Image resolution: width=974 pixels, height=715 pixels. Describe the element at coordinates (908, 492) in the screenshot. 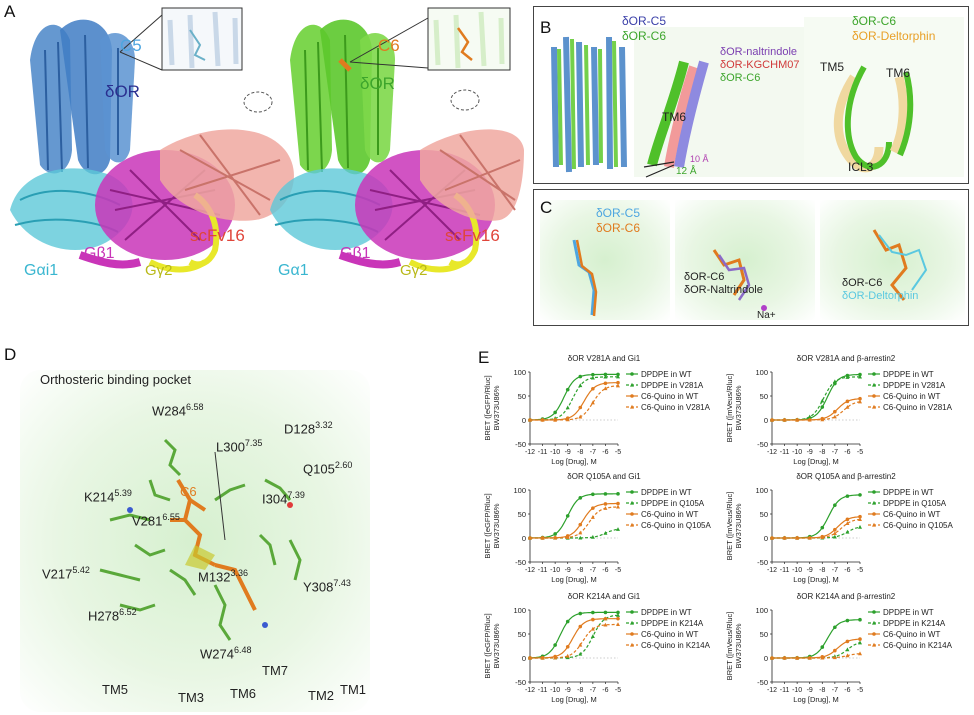

I see `legend-label: DPDPE in WT` at that location.